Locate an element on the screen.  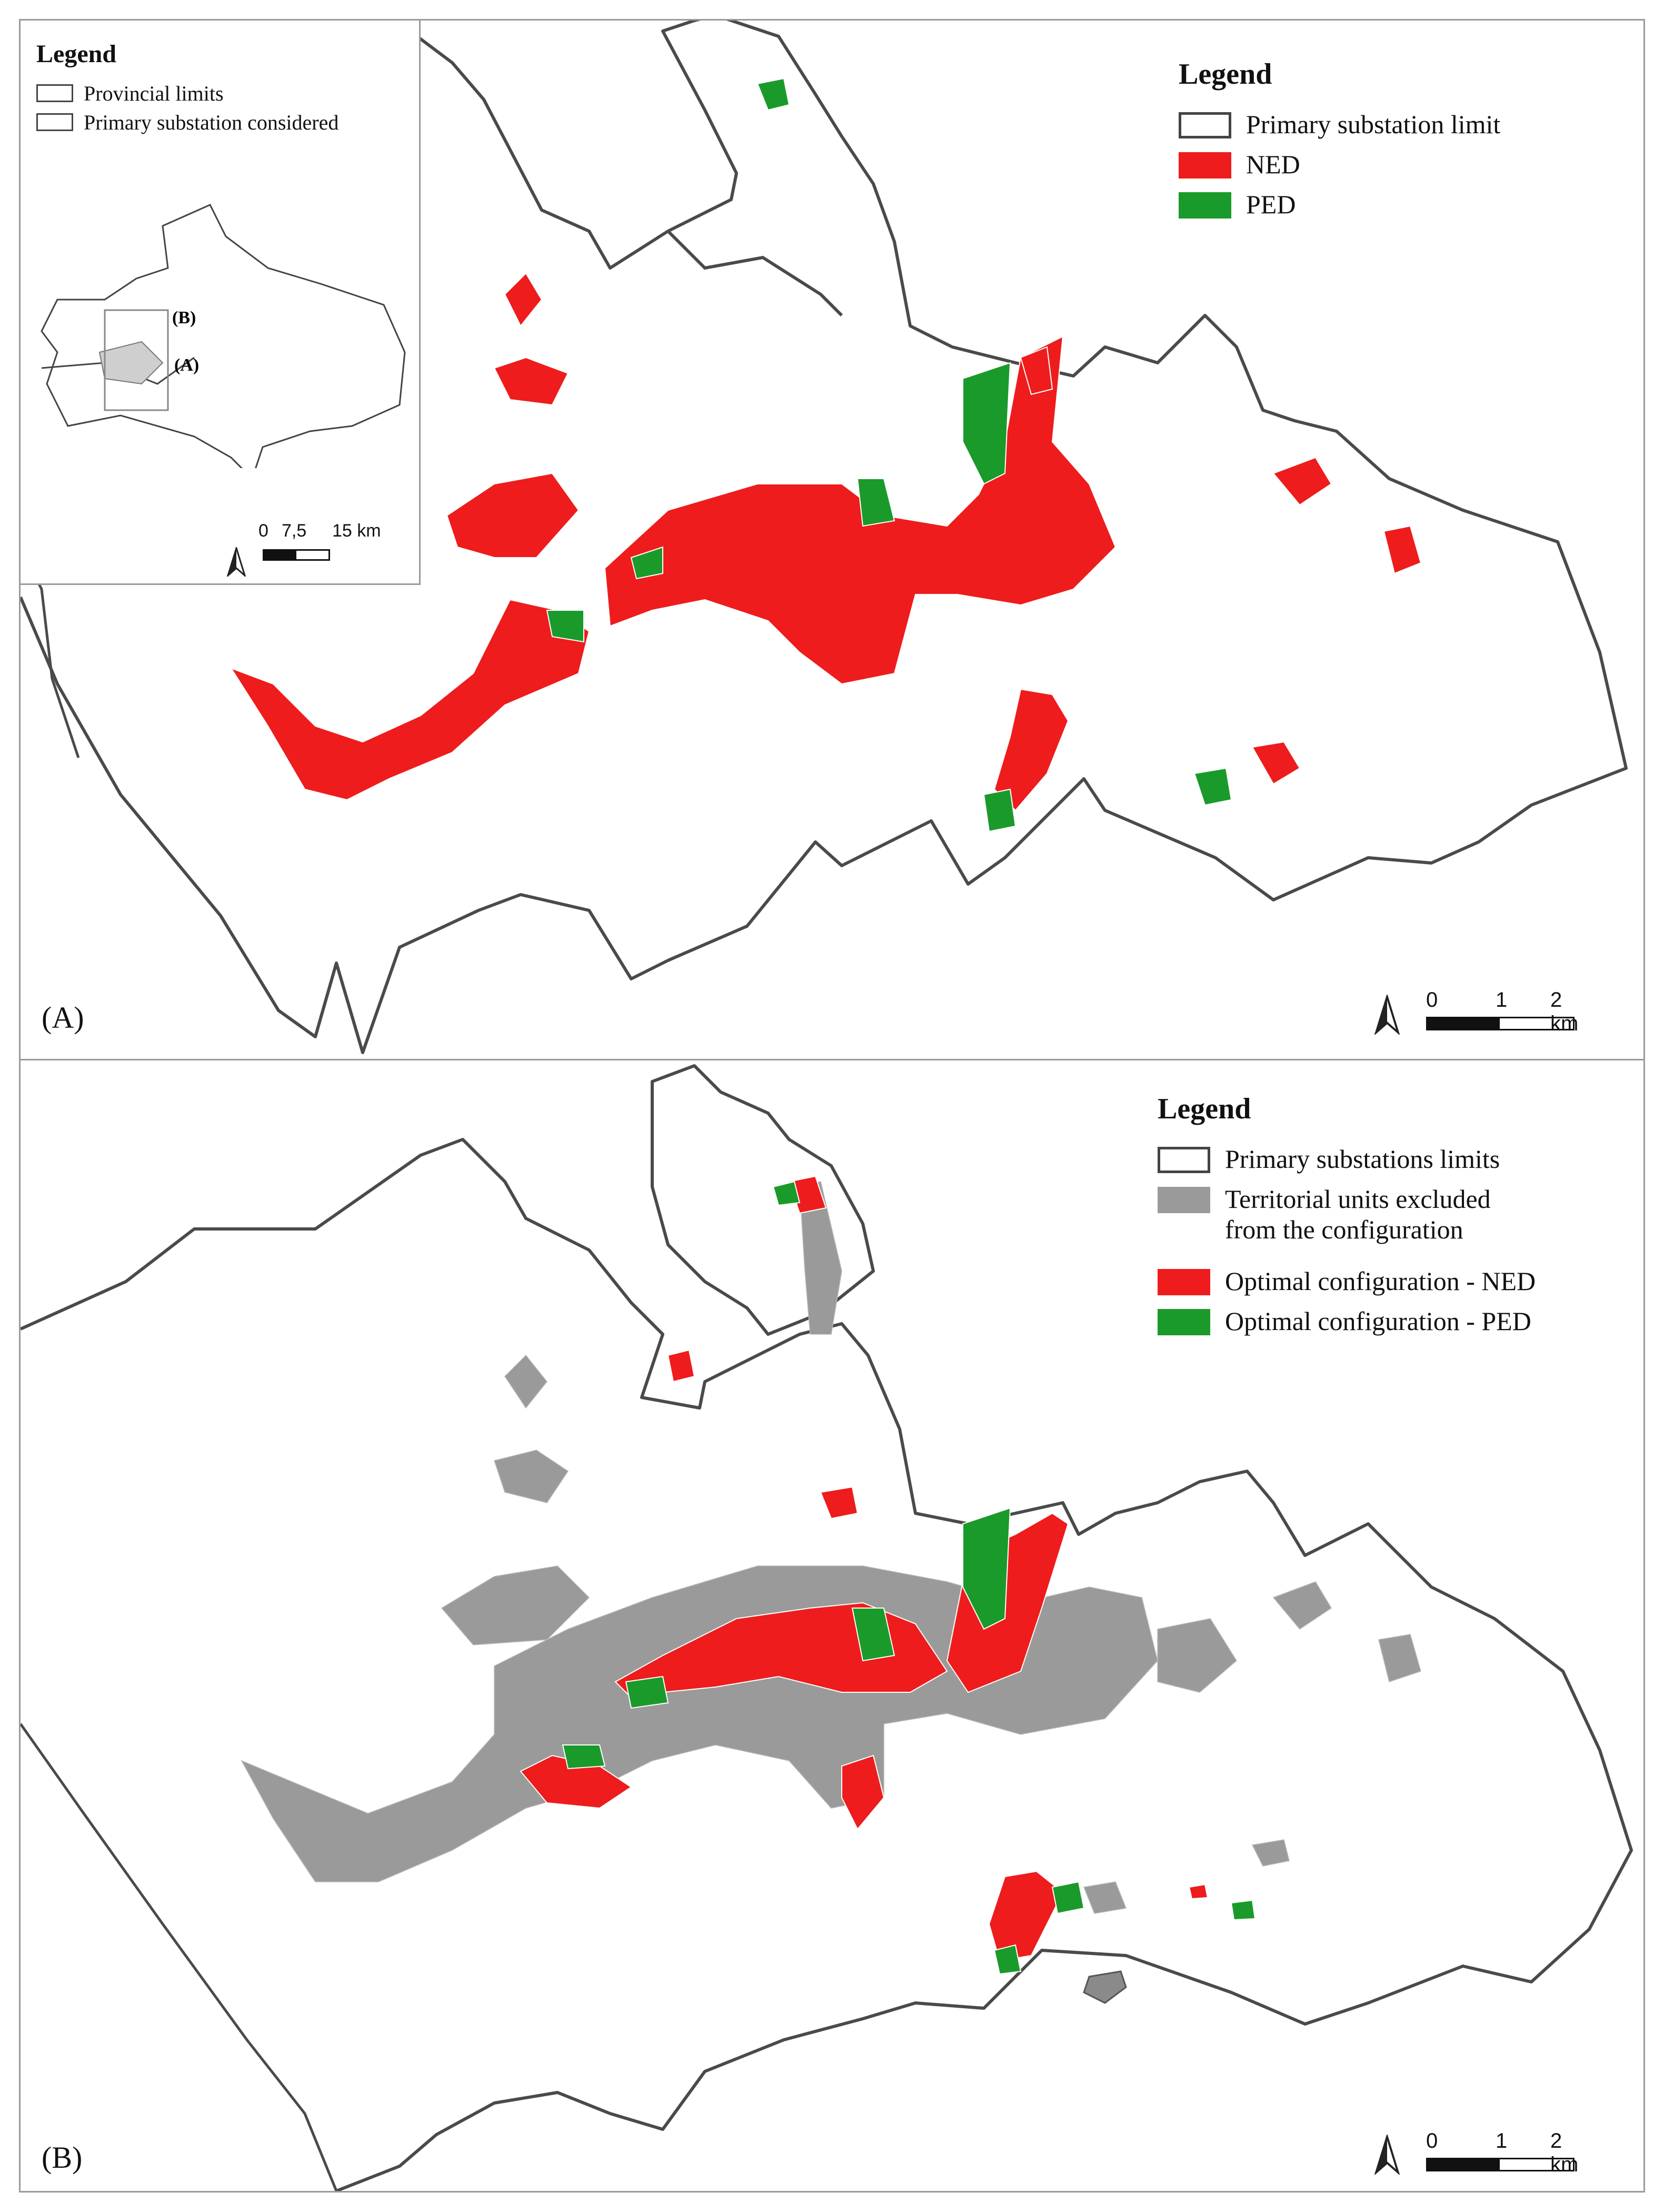
primary-substation-highlight-dark is located at coordinates (1105, 1987).